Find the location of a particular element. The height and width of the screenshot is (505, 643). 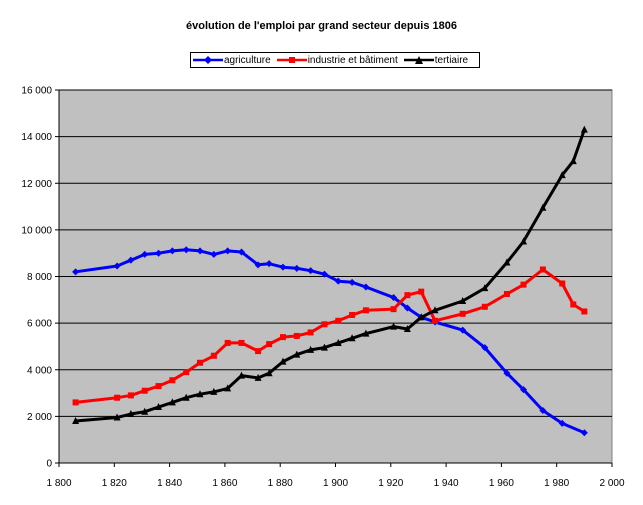

x-tick-label: 1 900 is located at coordinates (335, 483).